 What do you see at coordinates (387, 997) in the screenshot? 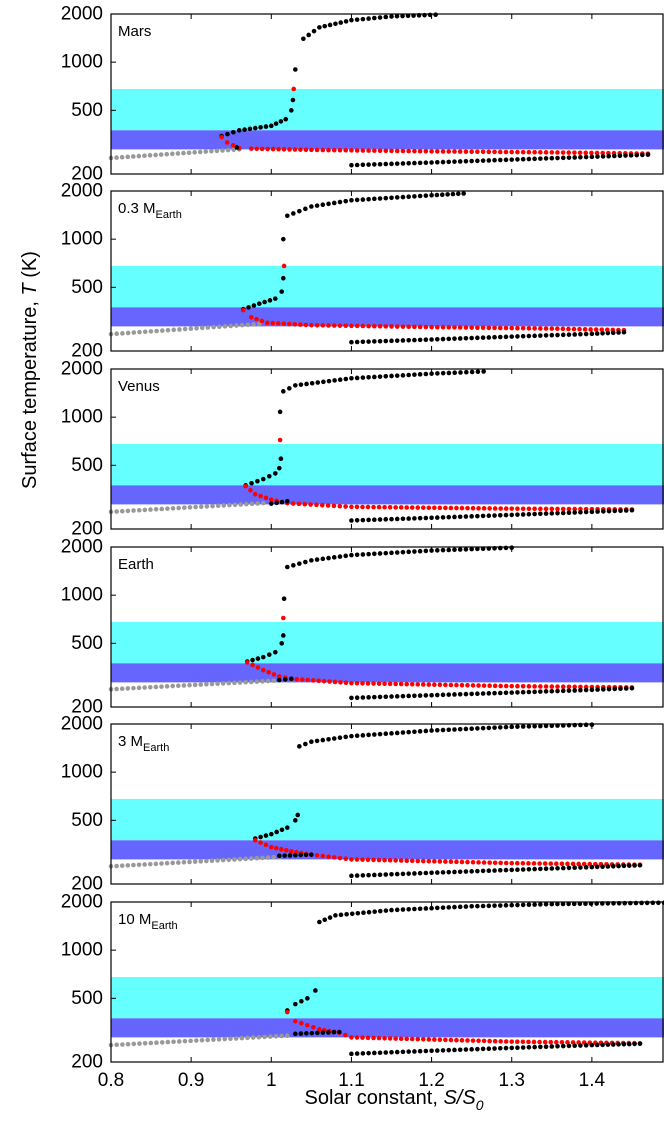
I see `band-light` at bounding box center [387, 997].